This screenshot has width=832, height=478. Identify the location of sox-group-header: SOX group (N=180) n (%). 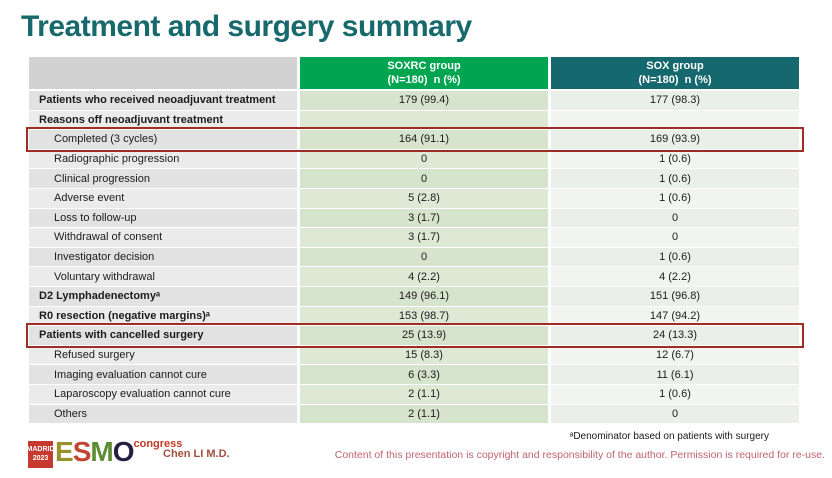
(675, 73).